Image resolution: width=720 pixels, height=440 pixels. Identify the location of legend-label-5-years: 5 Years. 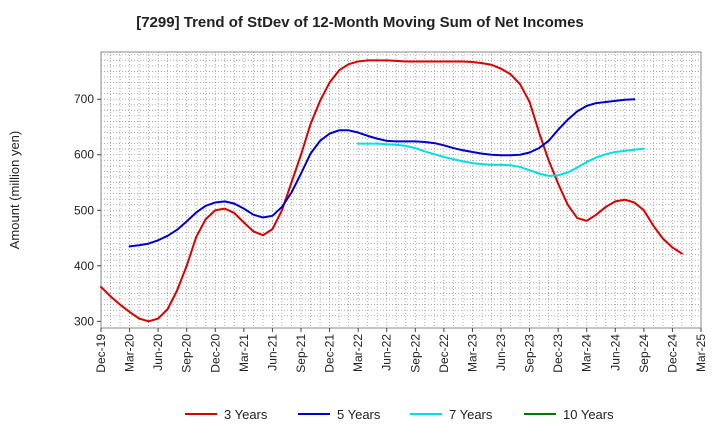
(359, 414).